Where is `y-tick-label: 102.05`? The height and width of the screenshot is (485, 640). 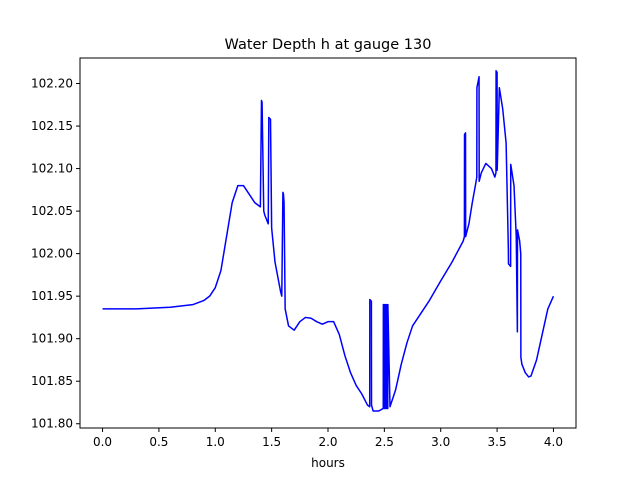
y-tick-label: 102.05 is located at coordinates (52, 211).